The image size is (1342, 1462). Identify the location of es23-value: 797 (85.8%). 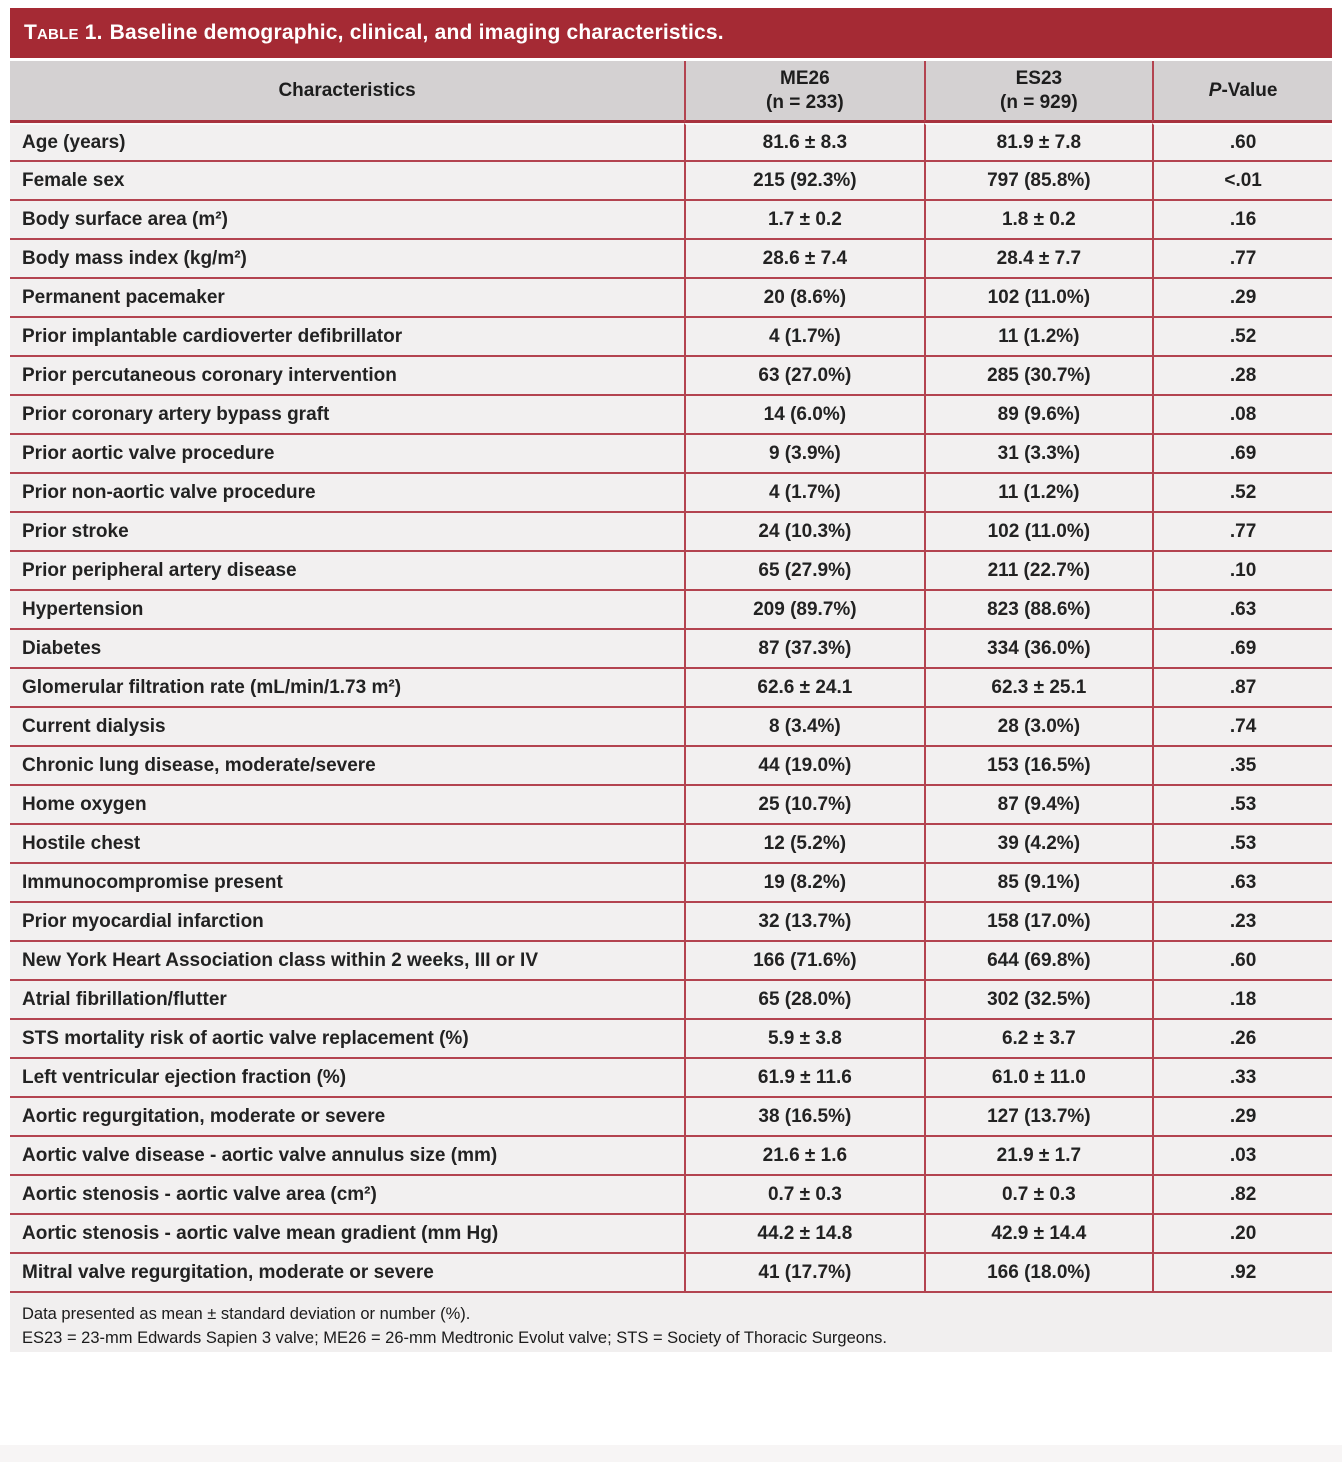
(1038, 181).